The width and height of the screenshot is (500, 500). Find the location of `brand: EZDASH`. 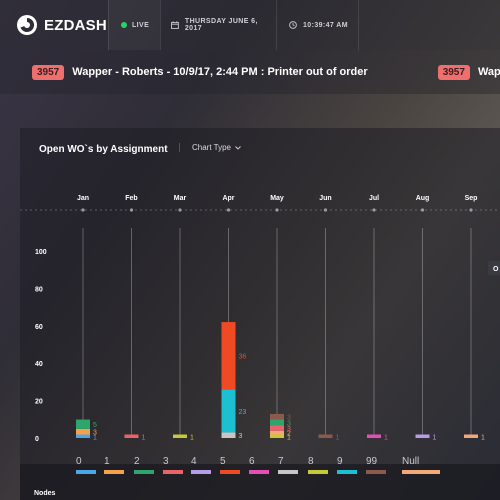

brand: EZDASH is located at coordinates (54, 25).